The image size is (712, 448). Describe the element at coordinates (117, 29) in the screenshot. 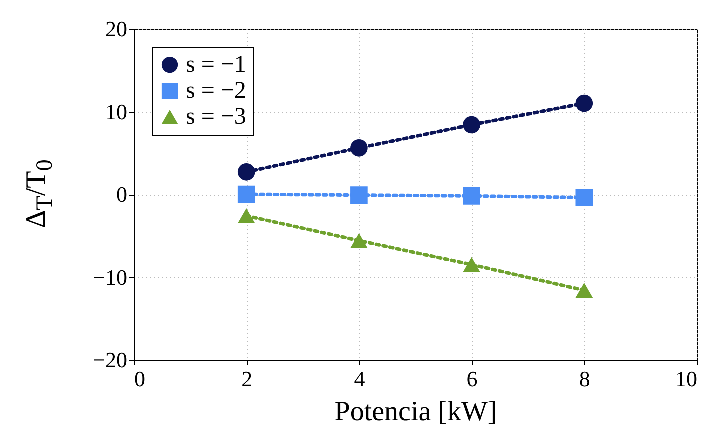

I see `y-tick-label: 20` at that location.